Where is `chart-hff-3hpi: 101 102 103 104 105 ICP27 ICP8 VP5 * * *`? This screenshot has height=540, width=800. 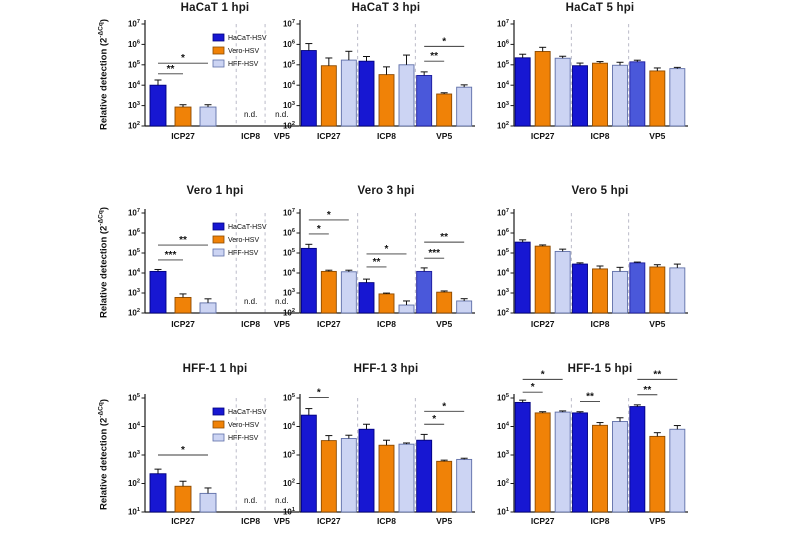 chart-hff-3hpi: 101 102 103 104 105 ICP27 ICP8 VP5 * * * is located at coordinates (385, 444).